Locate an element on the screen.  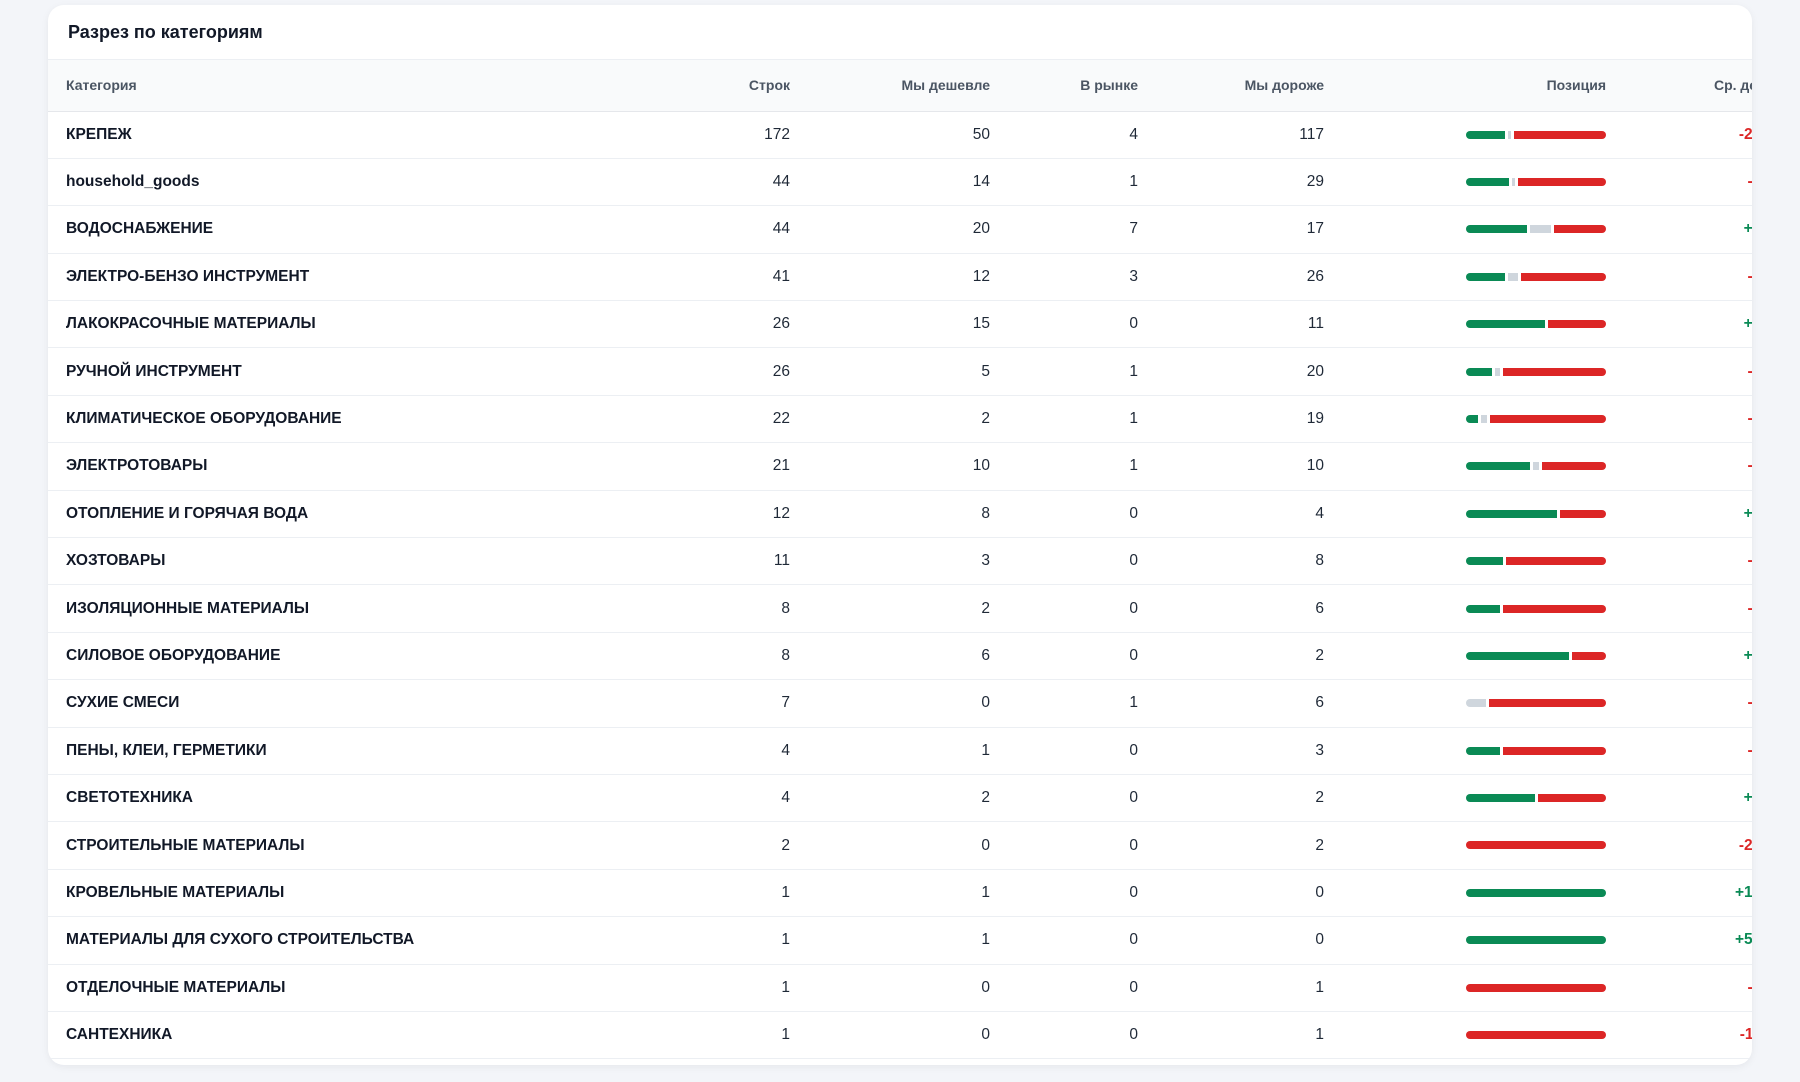
category-cell: ИЗОЛЯЦИОННЫЕ МАТЕРИАЛЫ is located at coordinates (333, 608).